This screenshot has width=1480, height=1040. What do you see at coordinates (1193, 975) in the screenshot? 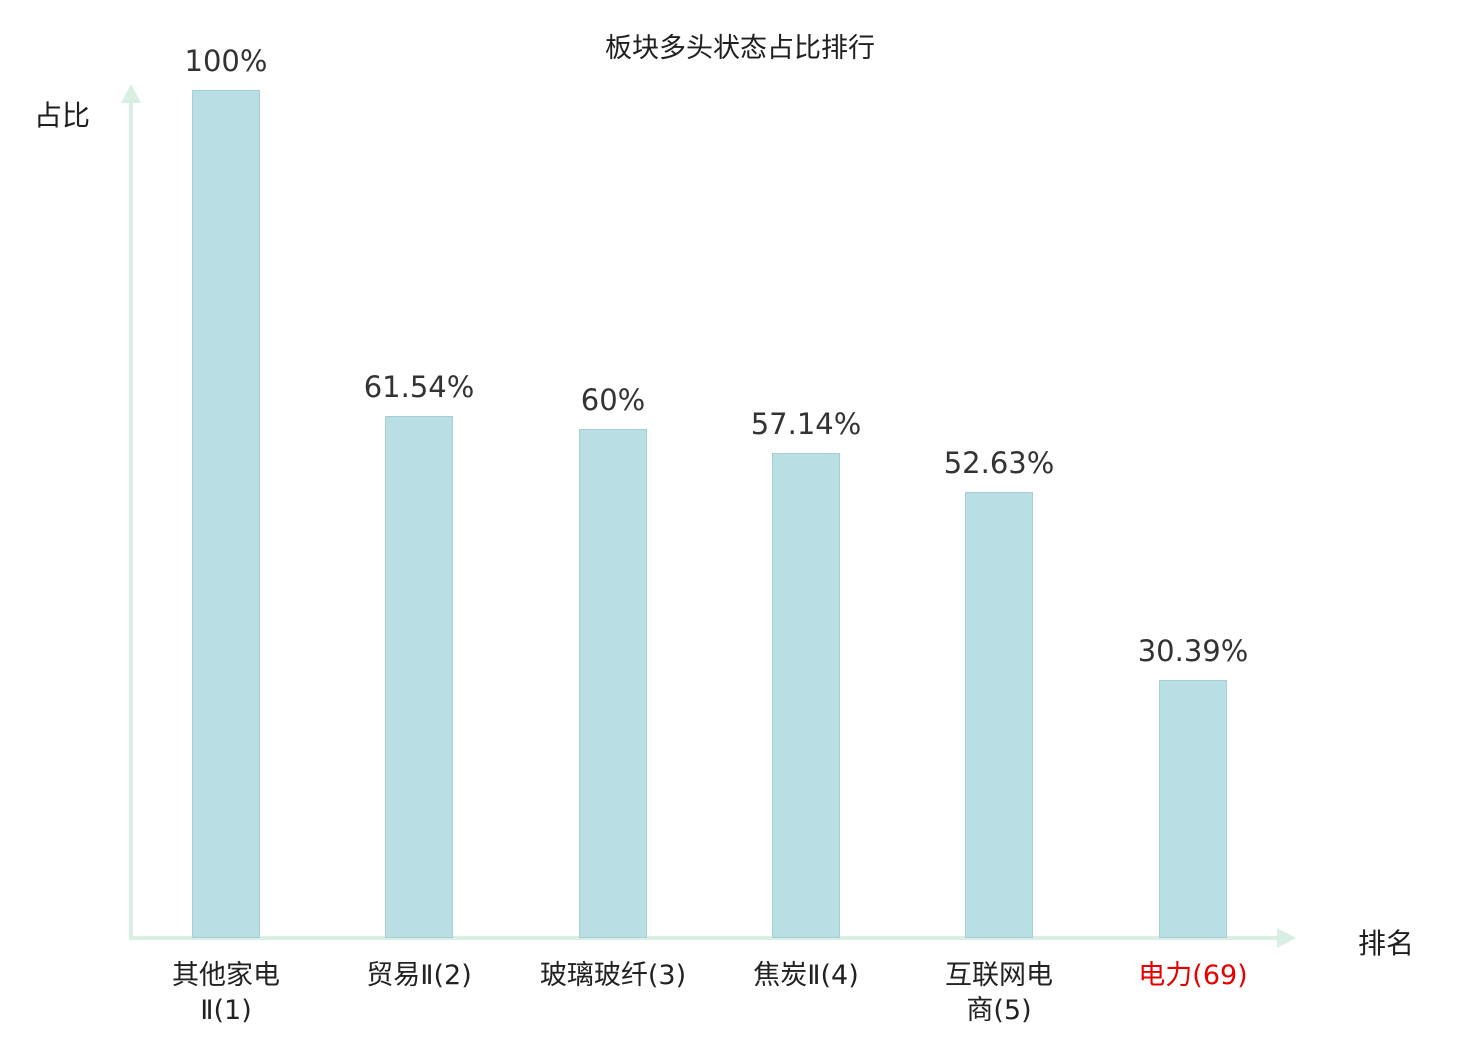
I see `category-label: 电力(69)` at bounding box center [1193, 975].